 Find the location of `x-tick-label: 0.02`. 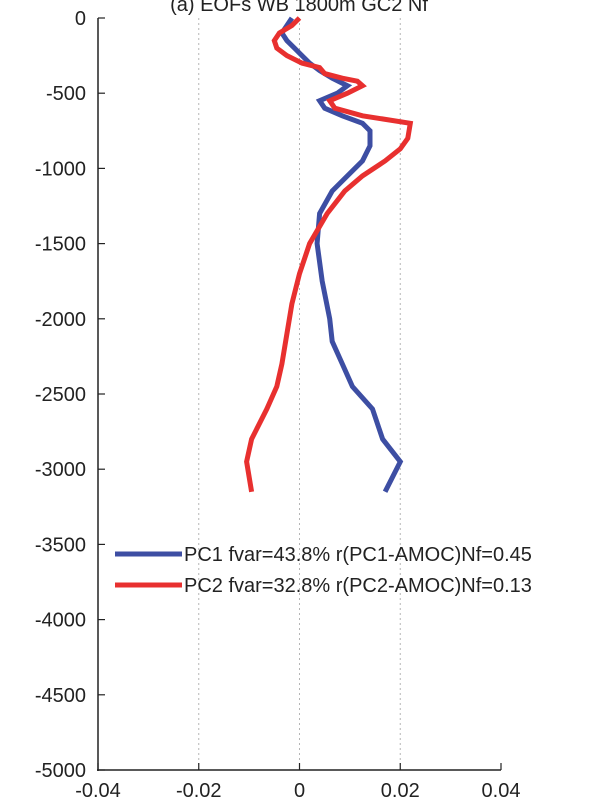

x-tick-label: 0.02 is located at coordinates (400, 791).